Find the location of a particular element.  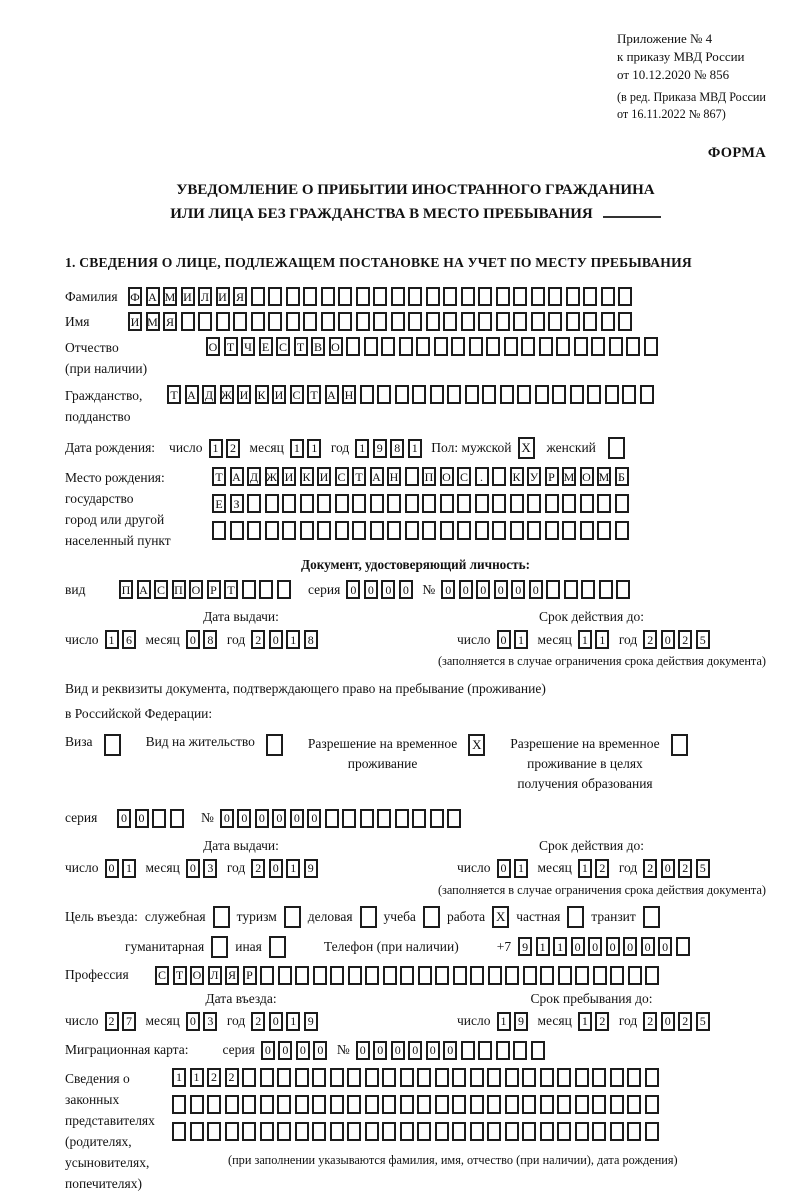

form-cell: Р is located at coordinates (213, 590).